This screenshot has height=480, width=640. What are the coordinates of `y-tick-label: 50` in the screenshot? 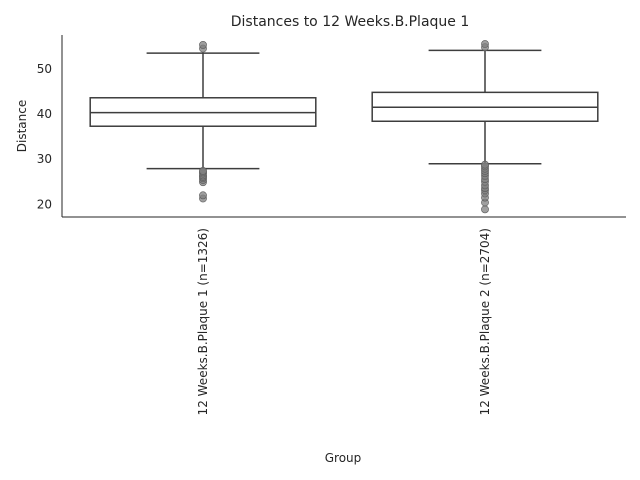 It's located at (44, 69).